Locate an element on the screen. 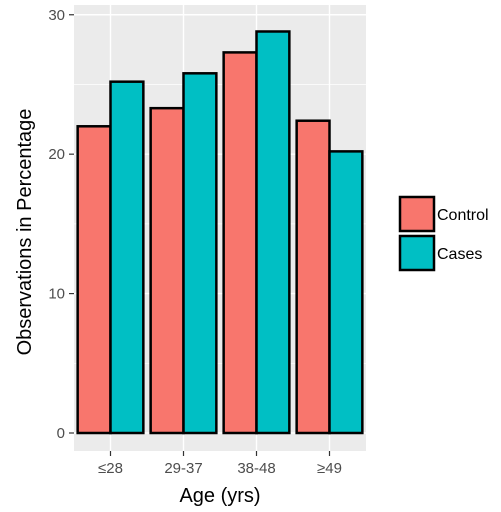  y-axis-title: Observations in Percentage is located at coordinates (25, 232).